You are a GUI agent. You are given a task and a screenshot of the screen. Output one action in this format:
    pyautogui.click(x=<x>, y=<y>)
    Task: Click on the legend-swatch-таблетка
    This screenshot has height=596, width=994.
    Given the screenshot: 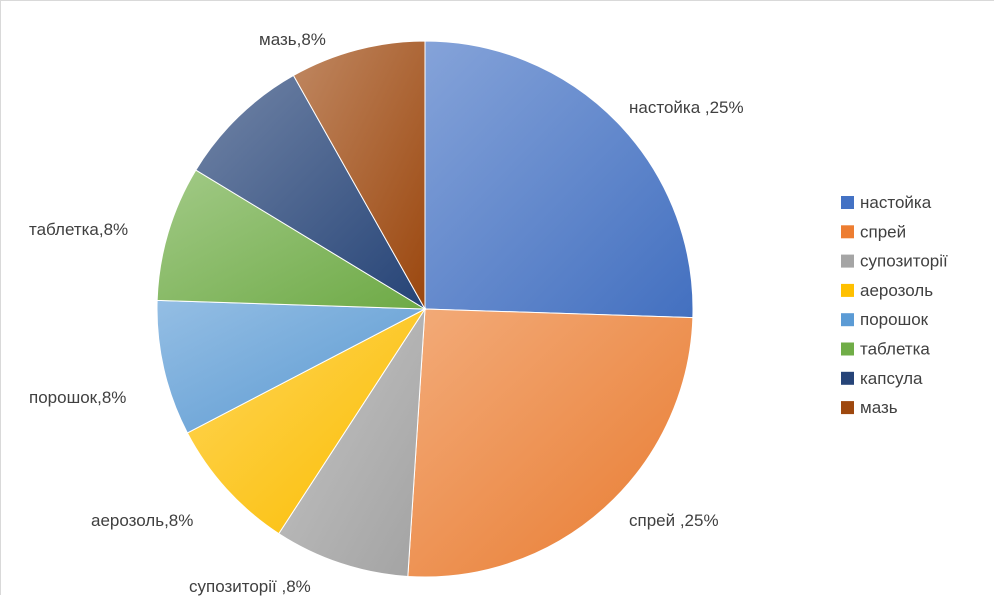 What is the action you would take?
    pyautogui.click(x=847, y=349)
    